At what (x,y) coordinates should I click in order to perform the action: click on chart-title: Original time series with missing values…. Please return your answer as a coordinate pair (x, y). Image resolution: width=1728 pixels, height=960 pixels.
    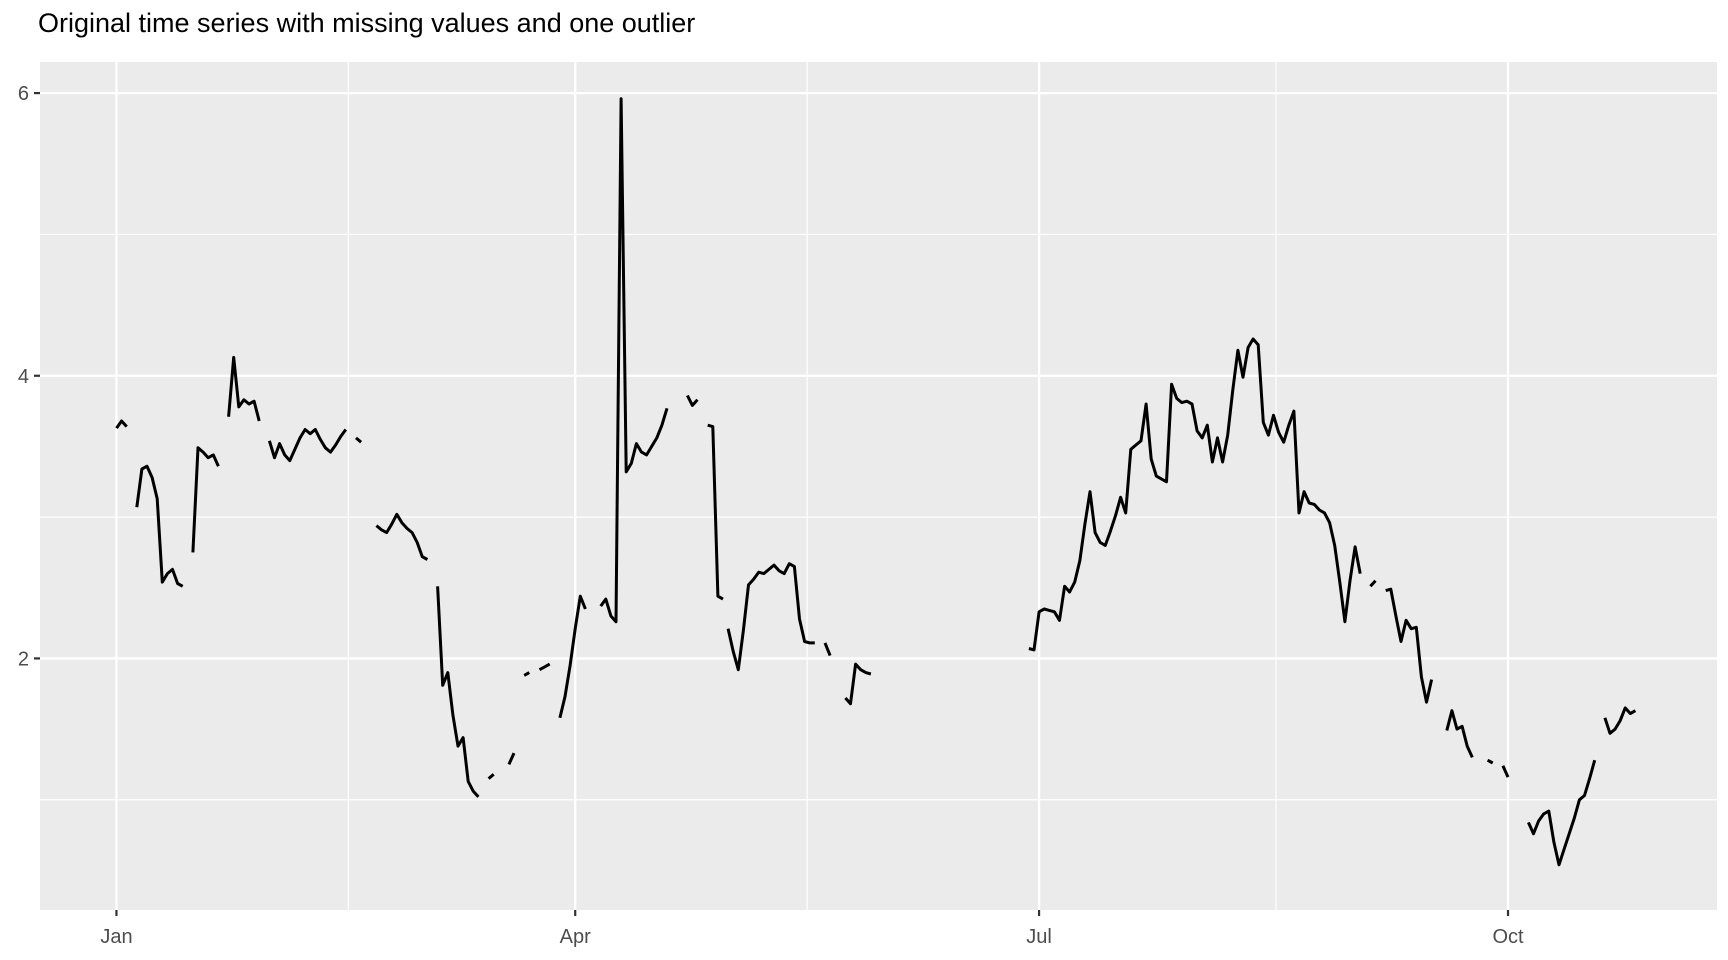
    Looking at the image, I should click on (367, 23).